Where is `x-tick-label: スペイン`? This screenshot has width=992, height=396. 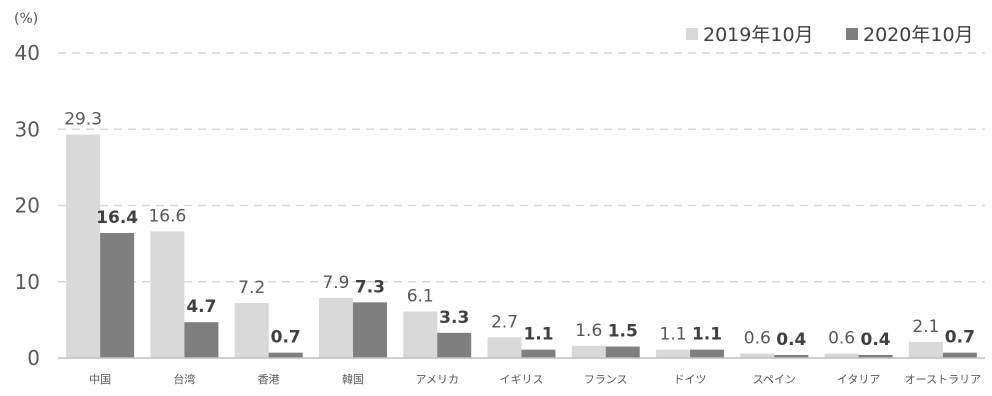
x-tick-label: スペイン is located at coordinates (774, 379).